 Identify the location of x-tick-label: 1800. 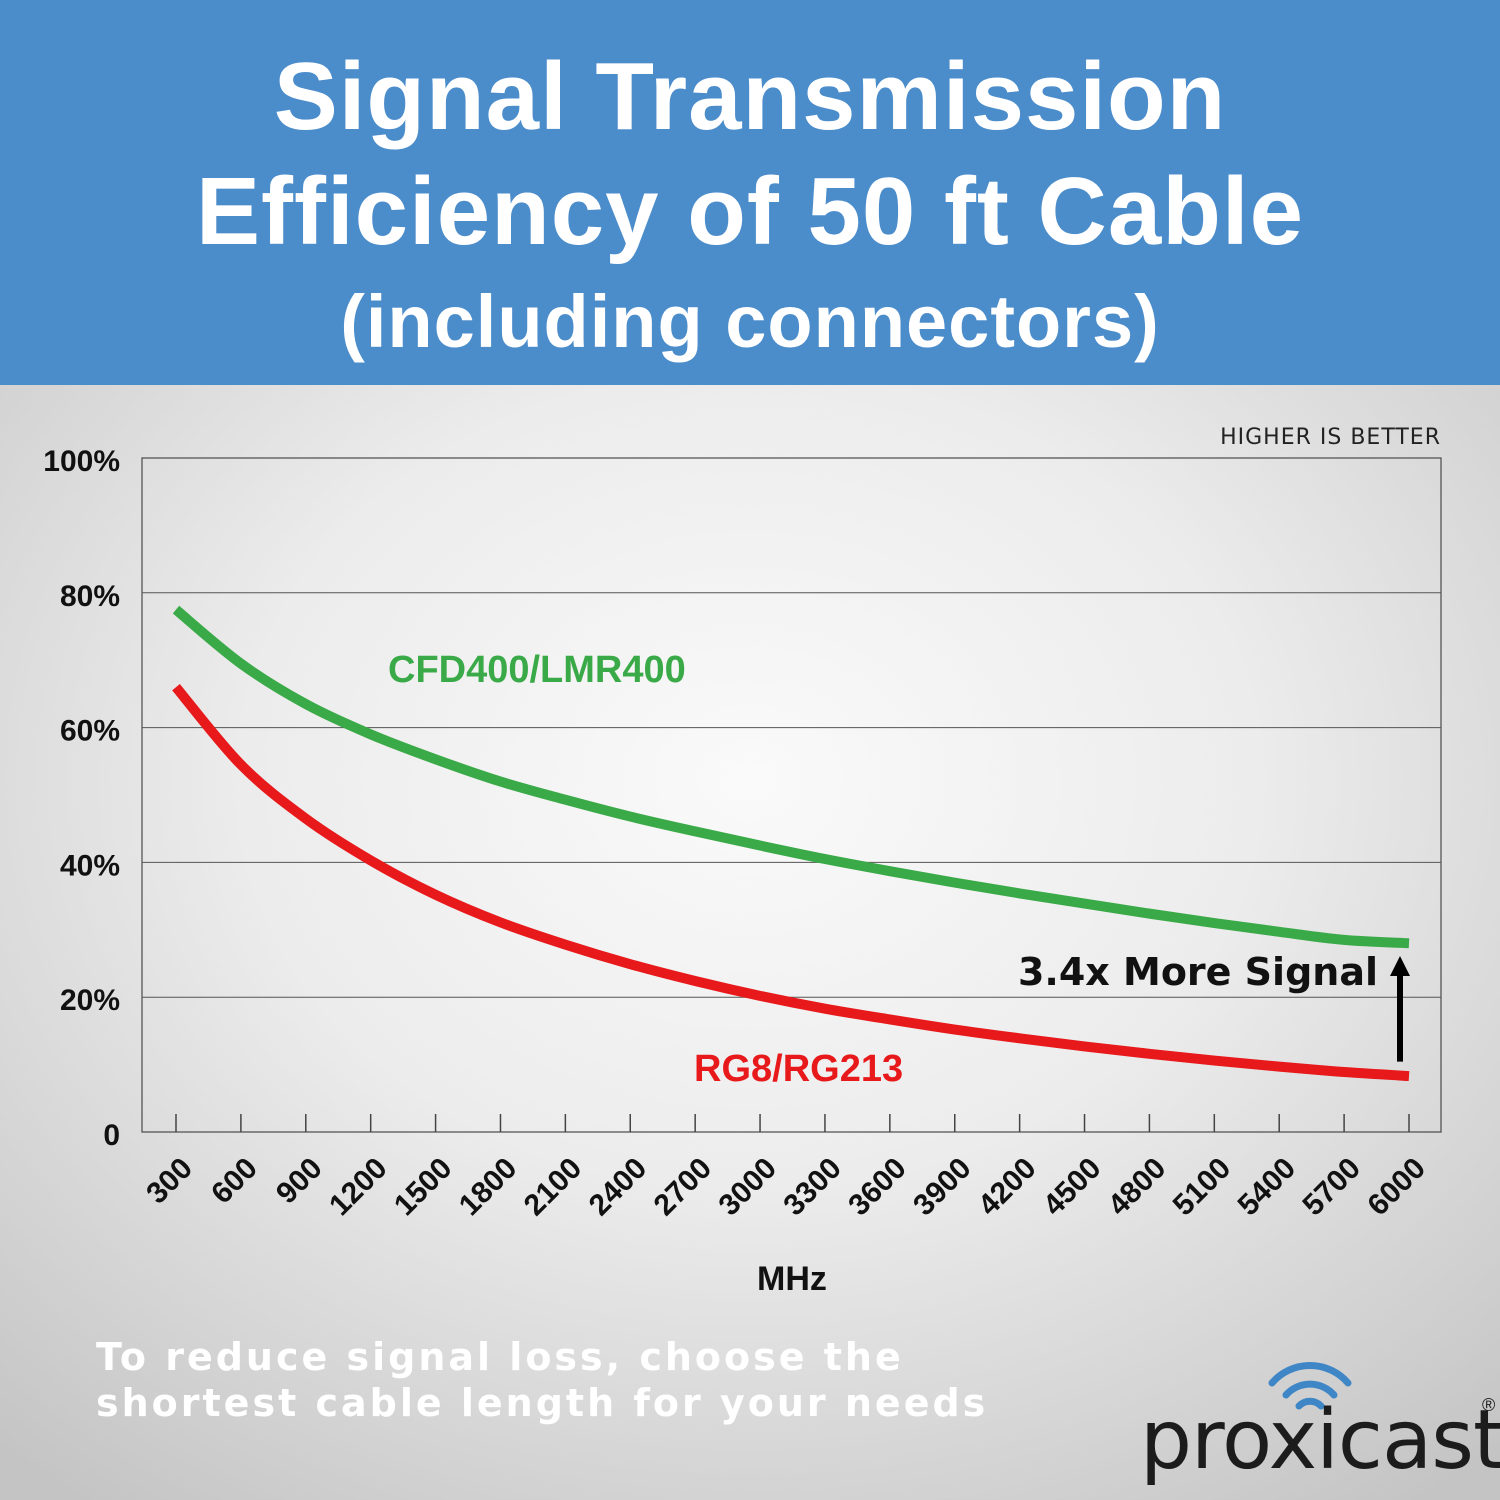
(488, 1187).